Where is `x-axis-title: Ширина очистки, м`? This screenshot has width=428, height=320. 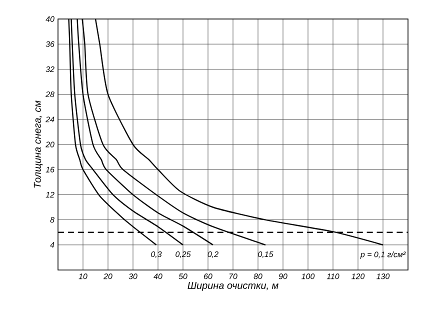 x-axis-title: Ширина очистки, м is located at coordinates (233, 286).